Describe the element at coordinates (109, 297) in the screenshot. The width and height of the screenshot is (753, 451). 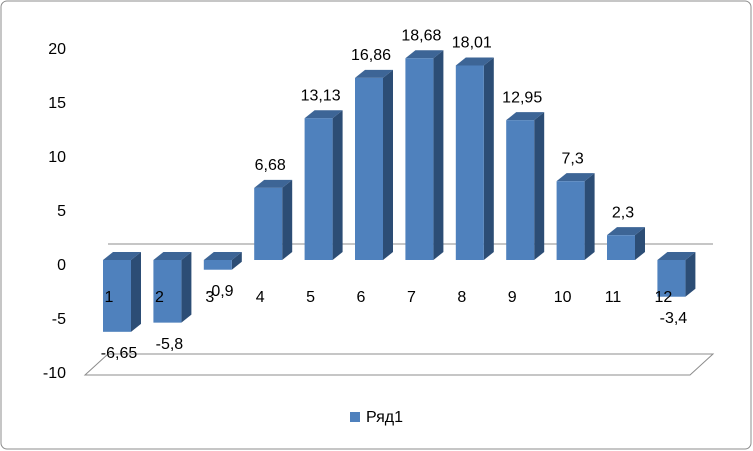
I see `x-tick-label: 1` at that location.